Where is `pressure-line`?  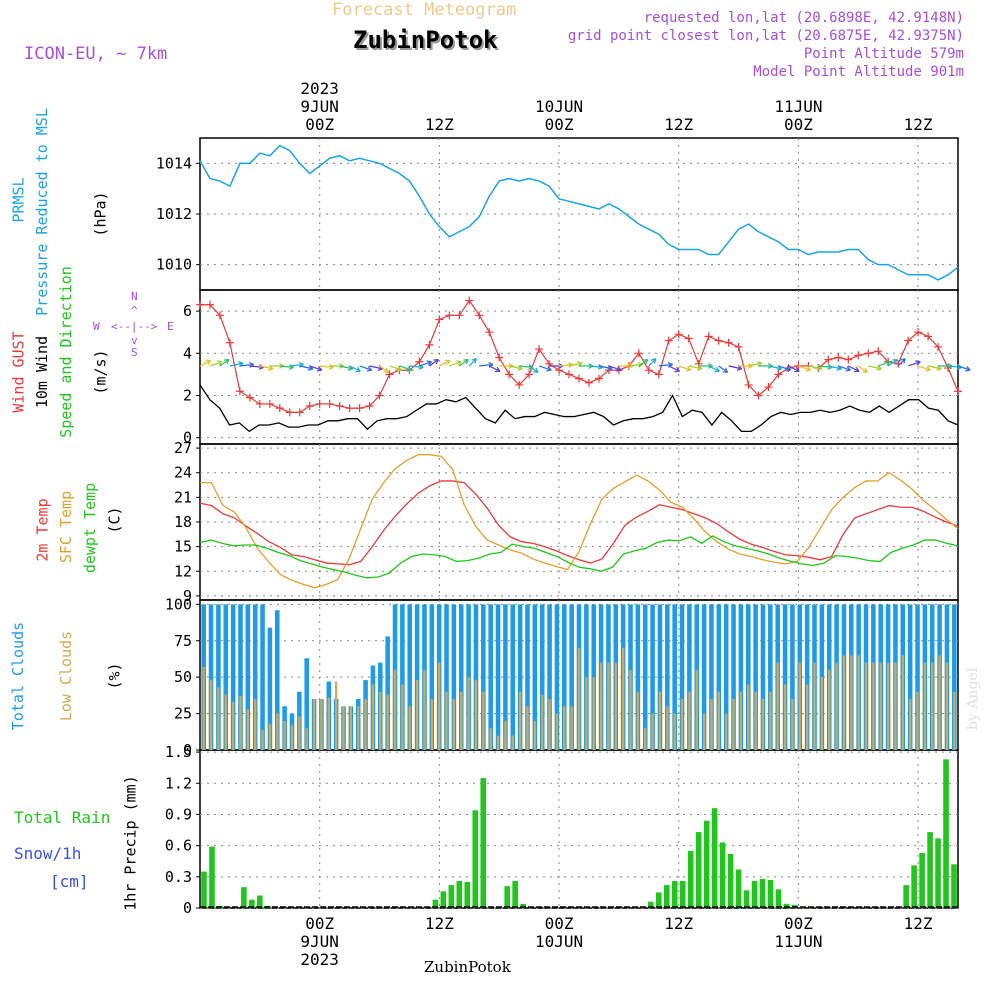 pressure-line is located at coordinates (579, 212).